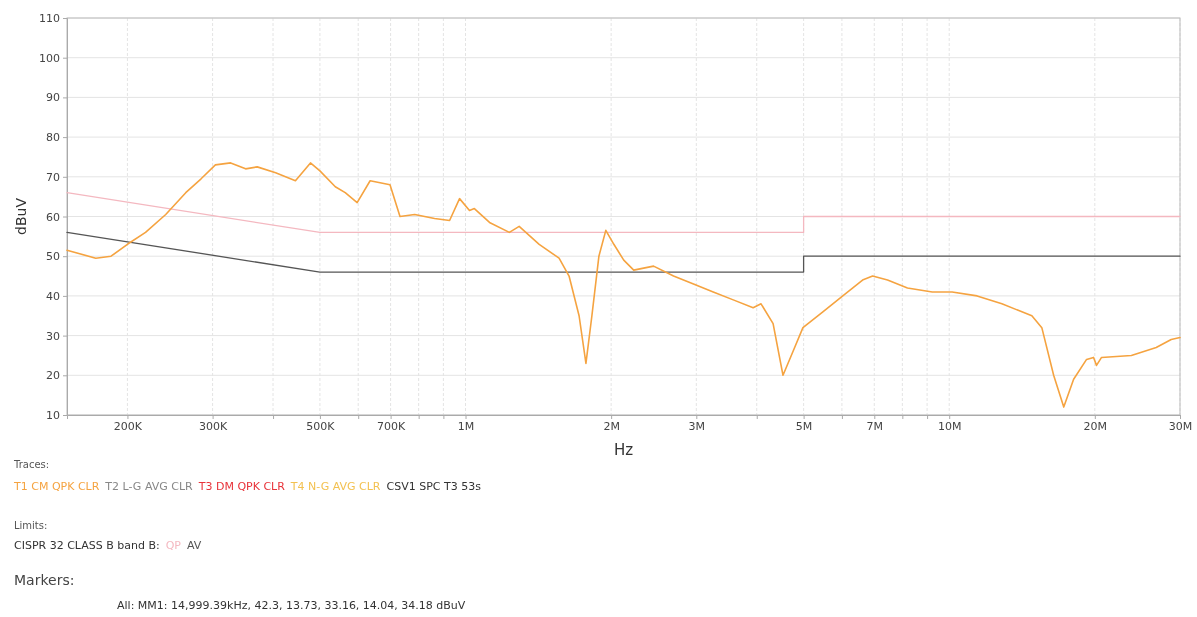 The height and width of the screenshot is (617, 1197). What do you see at coordinates (466, 426) in the screenshot?
I see `x-tick-label: 1M` at bounding box center [466, 426].